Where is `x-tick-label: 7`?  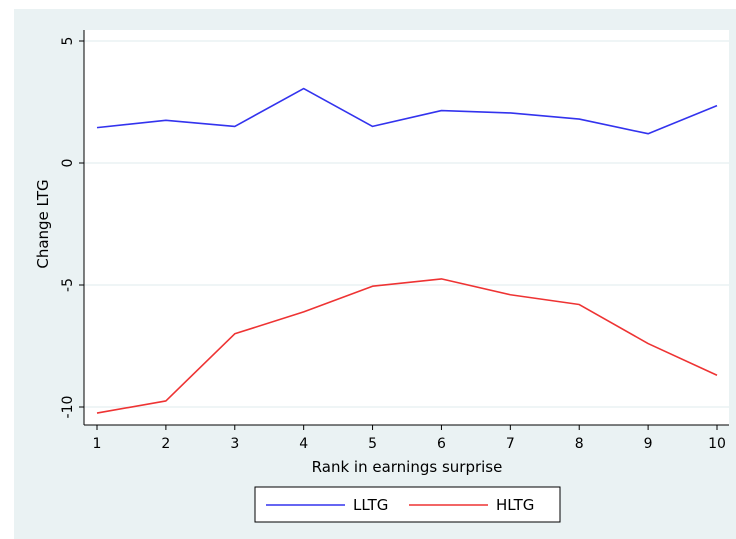 x-tick-label: 7 is located at coordinates (510, 444).